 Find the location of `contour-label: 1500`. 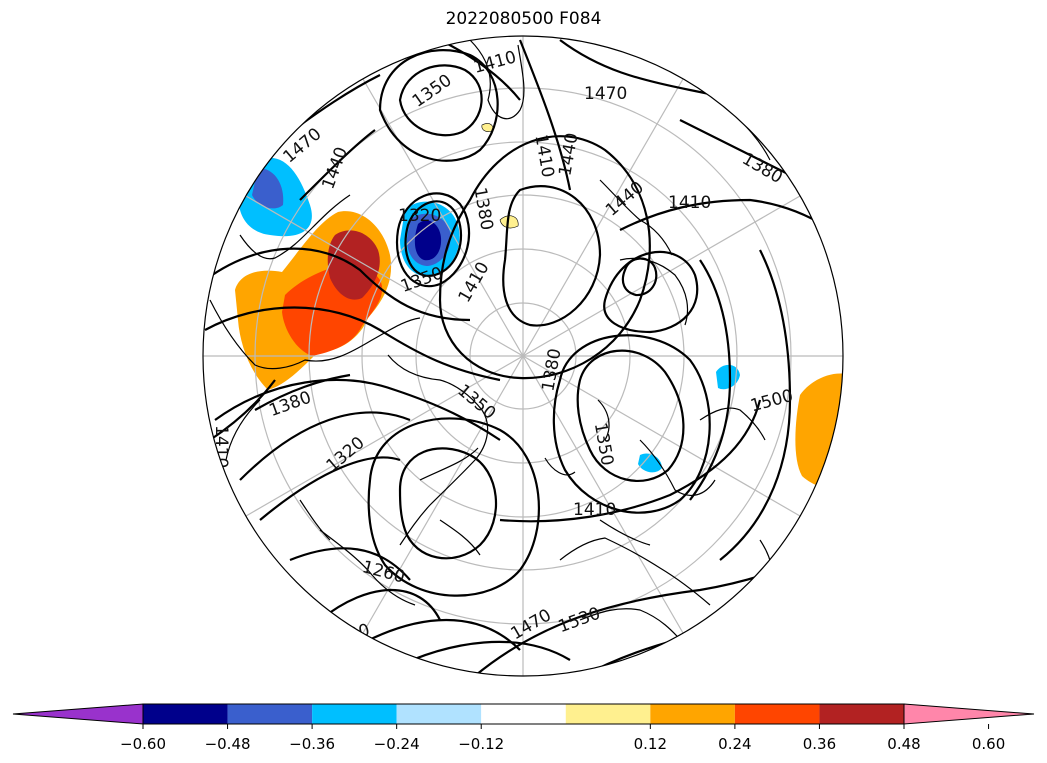

contour-label: 1500 is located at coordinates (771, 401).